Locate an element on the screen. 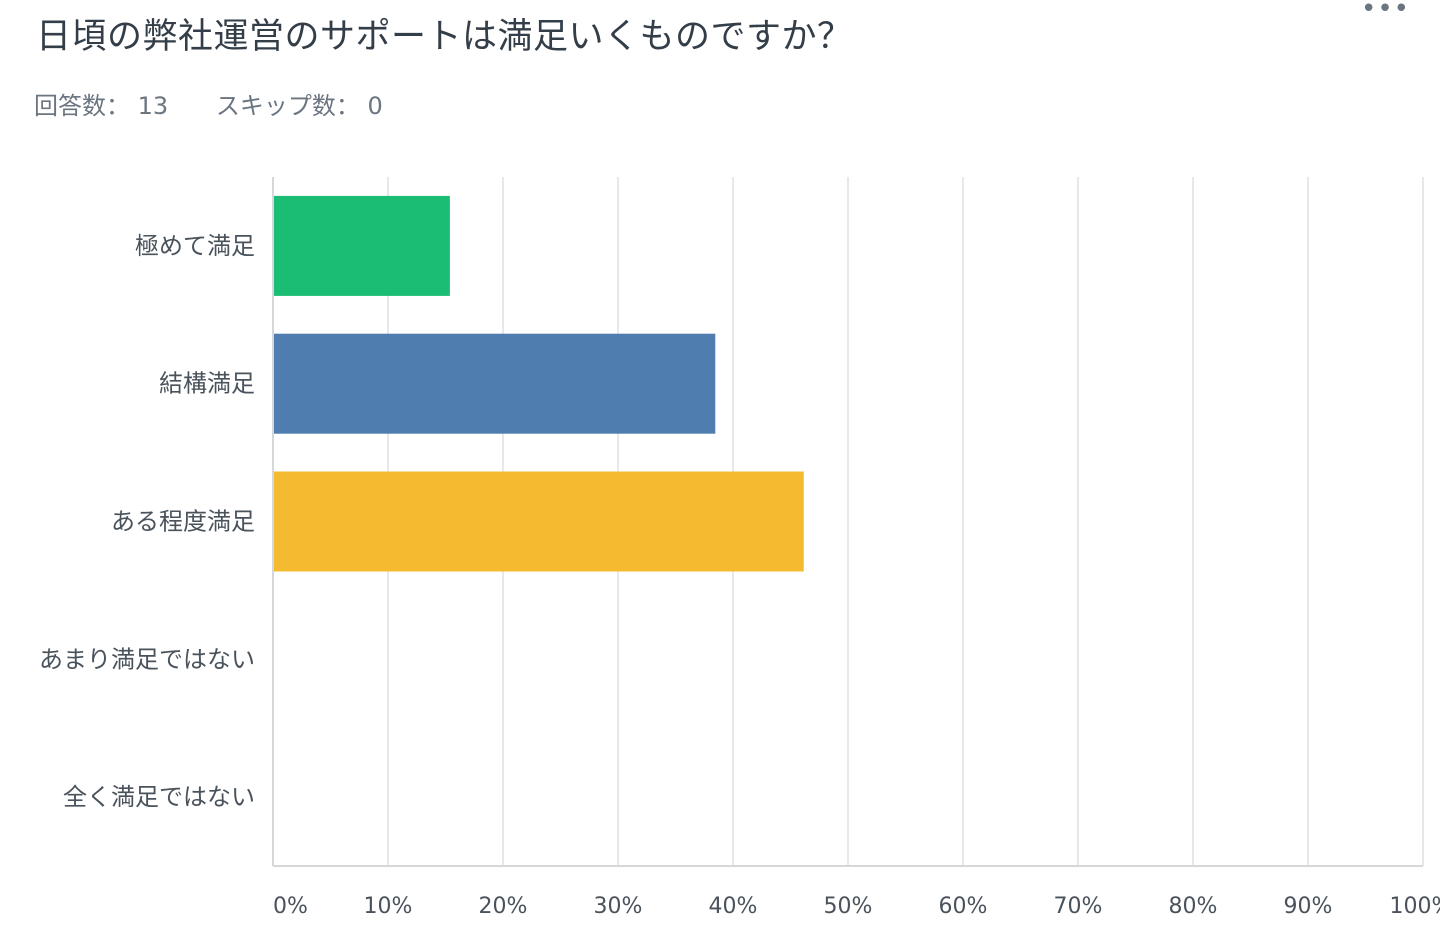 The height and width of the screenshot is (932, 1440). x-tick-label: 10% is located at coordinates (388, 906).